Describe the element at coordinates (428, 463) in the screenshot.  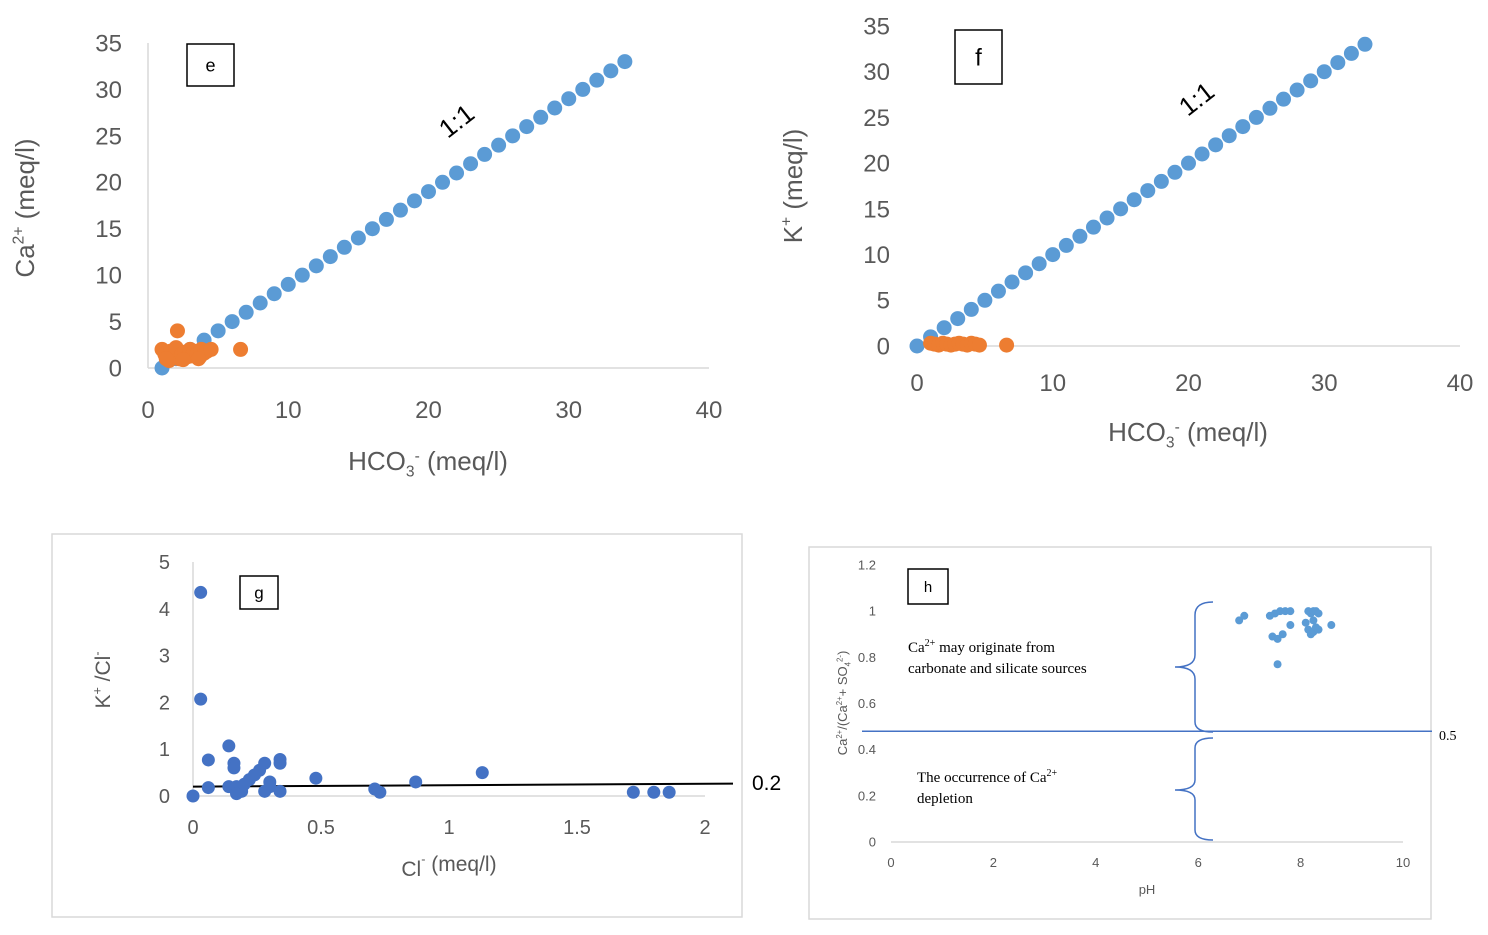
I see `x-axis-label: HCO3- (meq/l)` at that location.